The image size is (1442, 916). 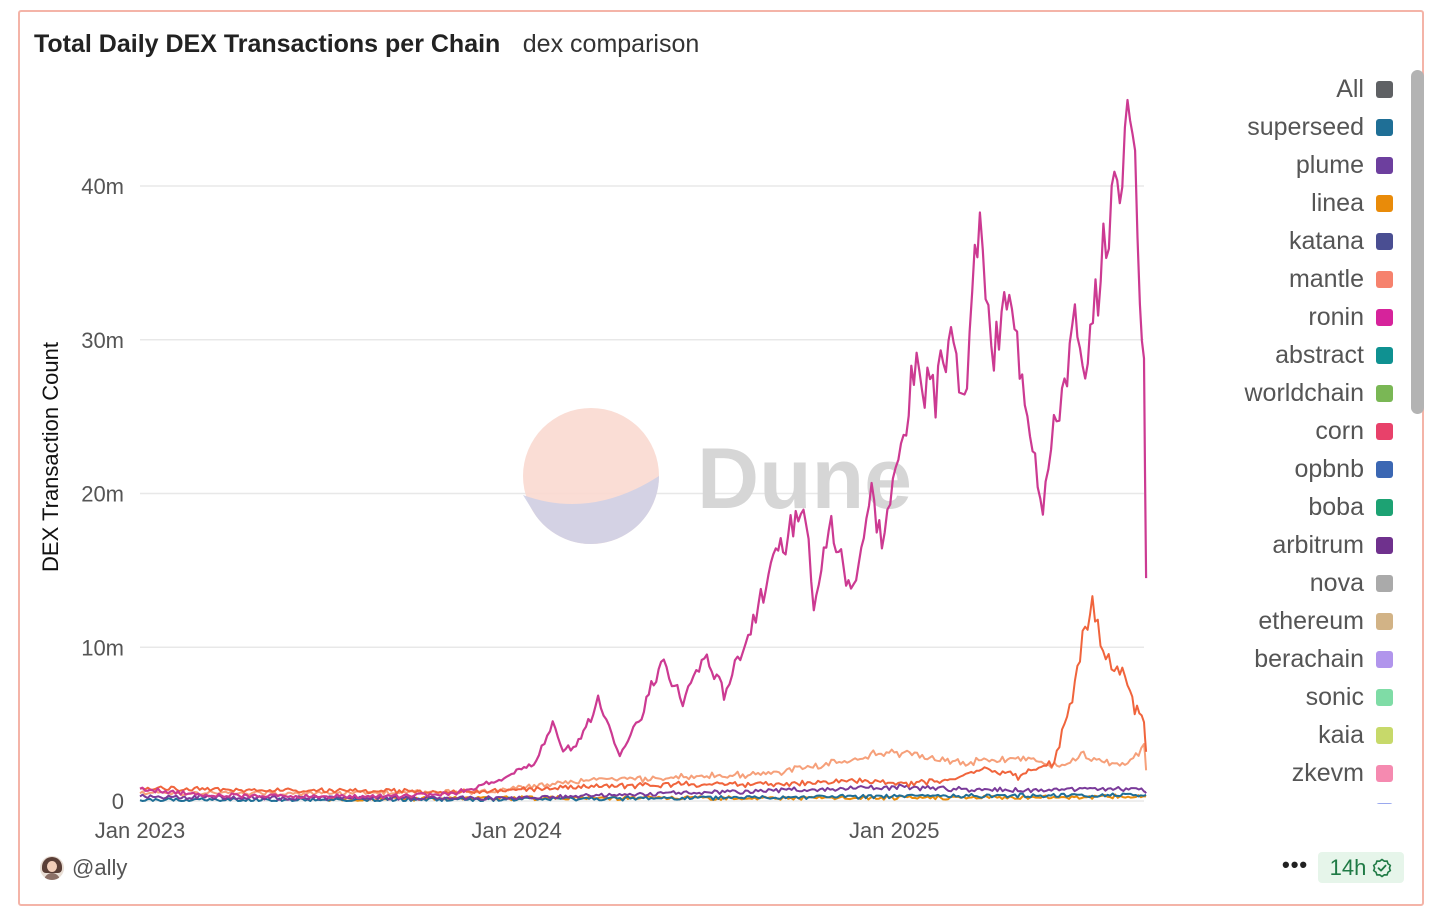 I want to click on y-axis-ticks: 0 10m 20m 30m 40m, so click(x=102, y=494).